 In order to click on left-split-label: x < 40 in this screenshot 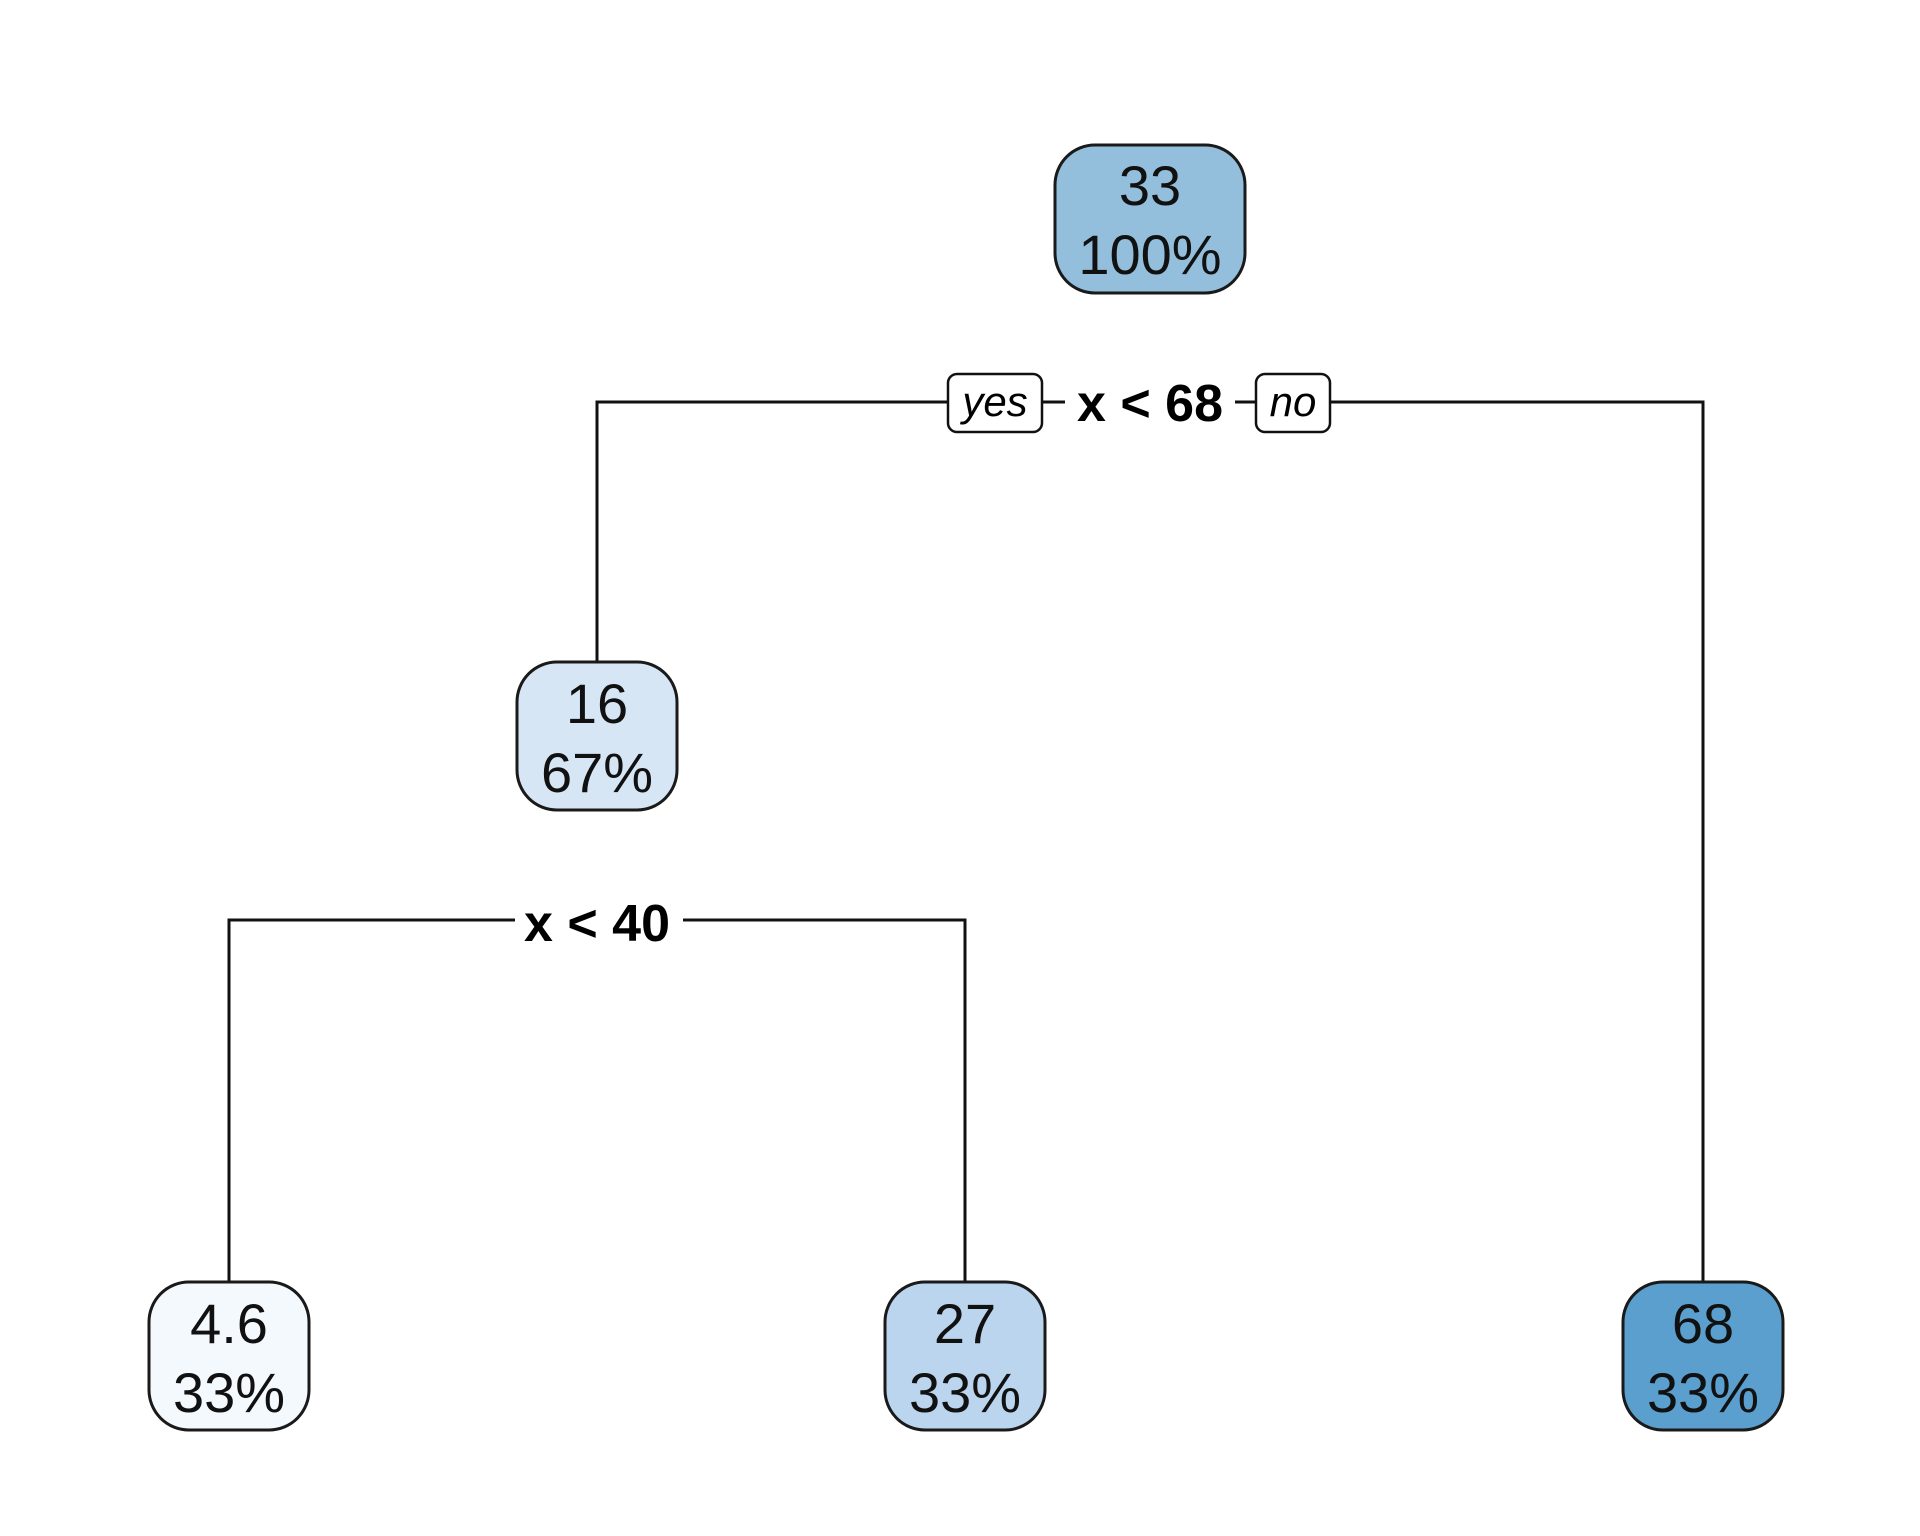, I will do `click(597, 924)`.